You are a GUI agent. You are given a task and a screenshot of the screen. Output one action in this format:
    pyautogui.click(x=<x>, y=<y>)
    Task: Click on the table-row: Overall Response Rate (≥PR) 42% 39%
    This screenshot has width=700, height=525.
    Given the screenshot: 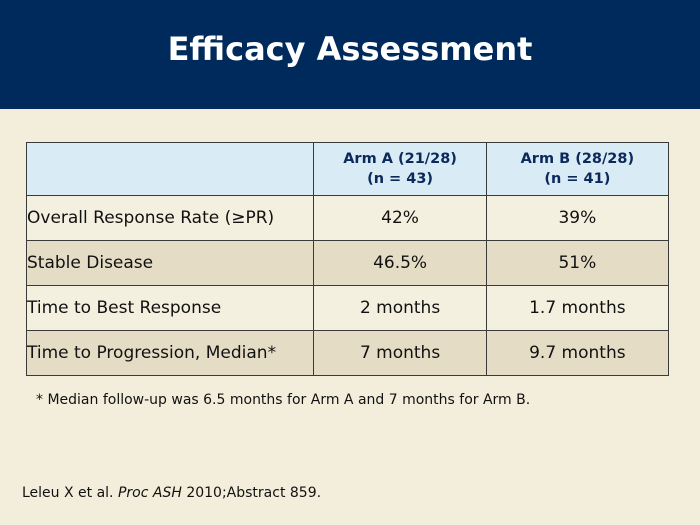 What is the action you would take?
    pyautogui.click(x=347, y=218)
    